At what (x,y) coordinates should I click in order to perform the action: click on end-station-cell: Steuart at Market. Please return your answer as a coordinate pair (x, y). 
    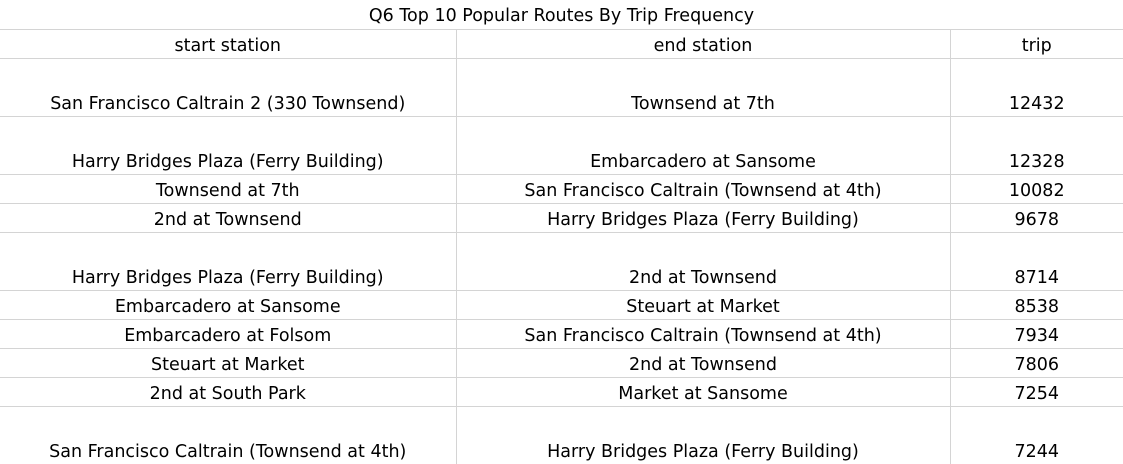
    Looking at the image, I should click on (702, 305).